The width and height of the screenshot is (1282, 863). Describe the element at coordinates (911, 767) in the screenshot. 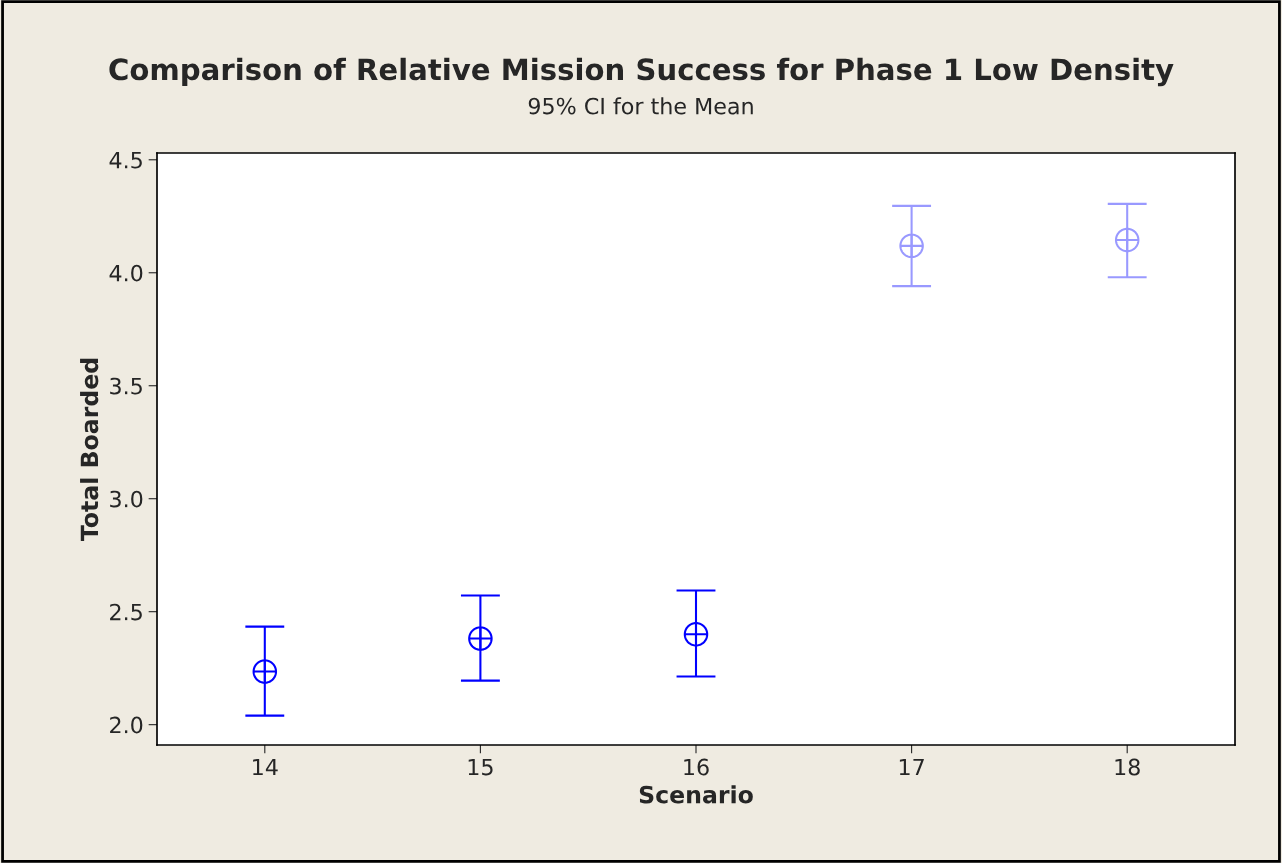

I see `x-tick-label: 17` at that location.